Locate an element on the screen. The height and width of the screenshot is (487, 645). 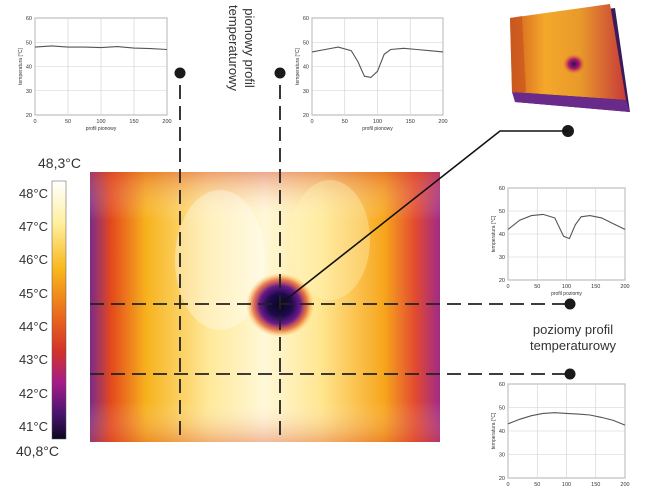
colorbar-tick: 46°C is located at coordinates (33, 259).